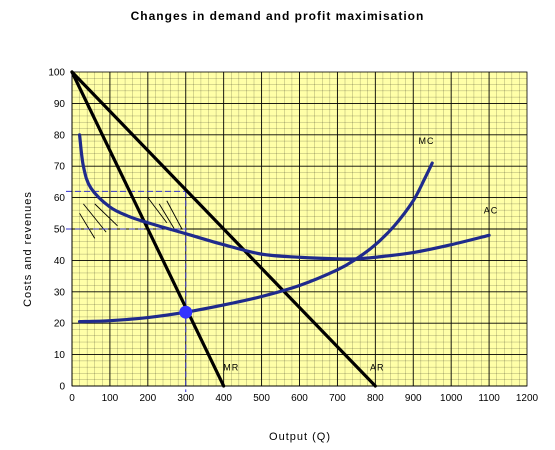 The width and height of the screenshot is (555, 450). I want to click on x-tick-label: 600, so click(299, 398).